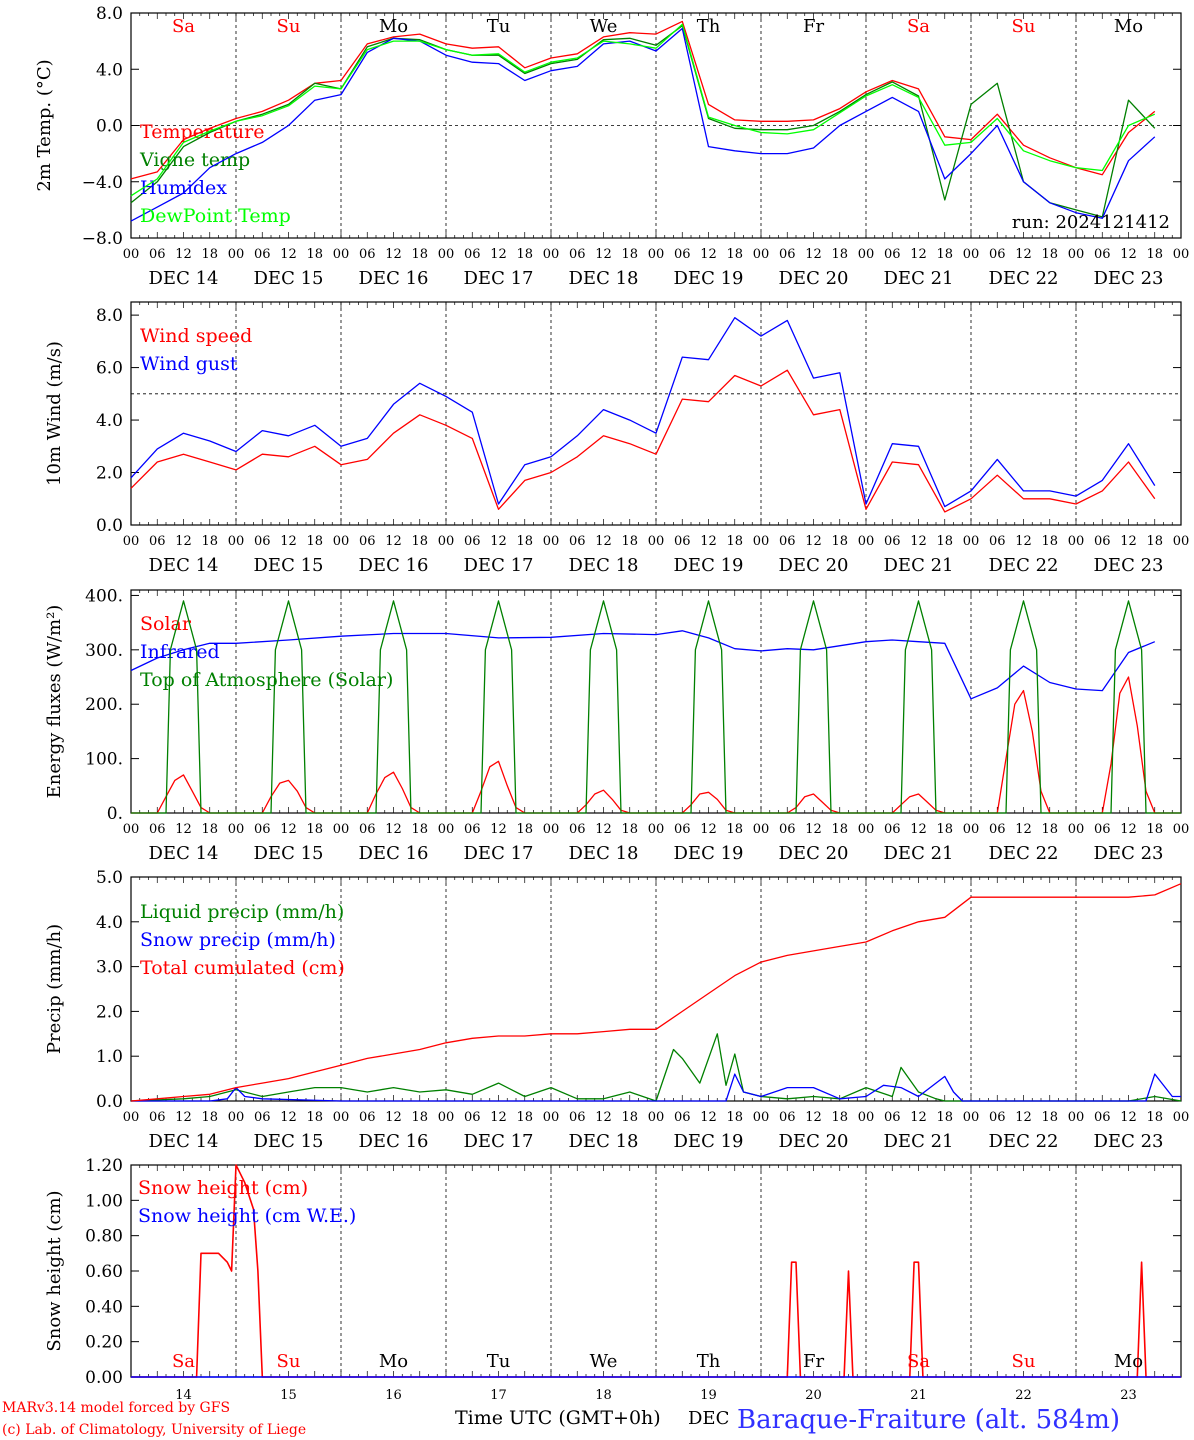 This screenshot has width=1194, height=1440. What do you see at coordinates (289, 565) in the screenshot?
I see `day-label: DEC 15` at bounding box center [289, 565].